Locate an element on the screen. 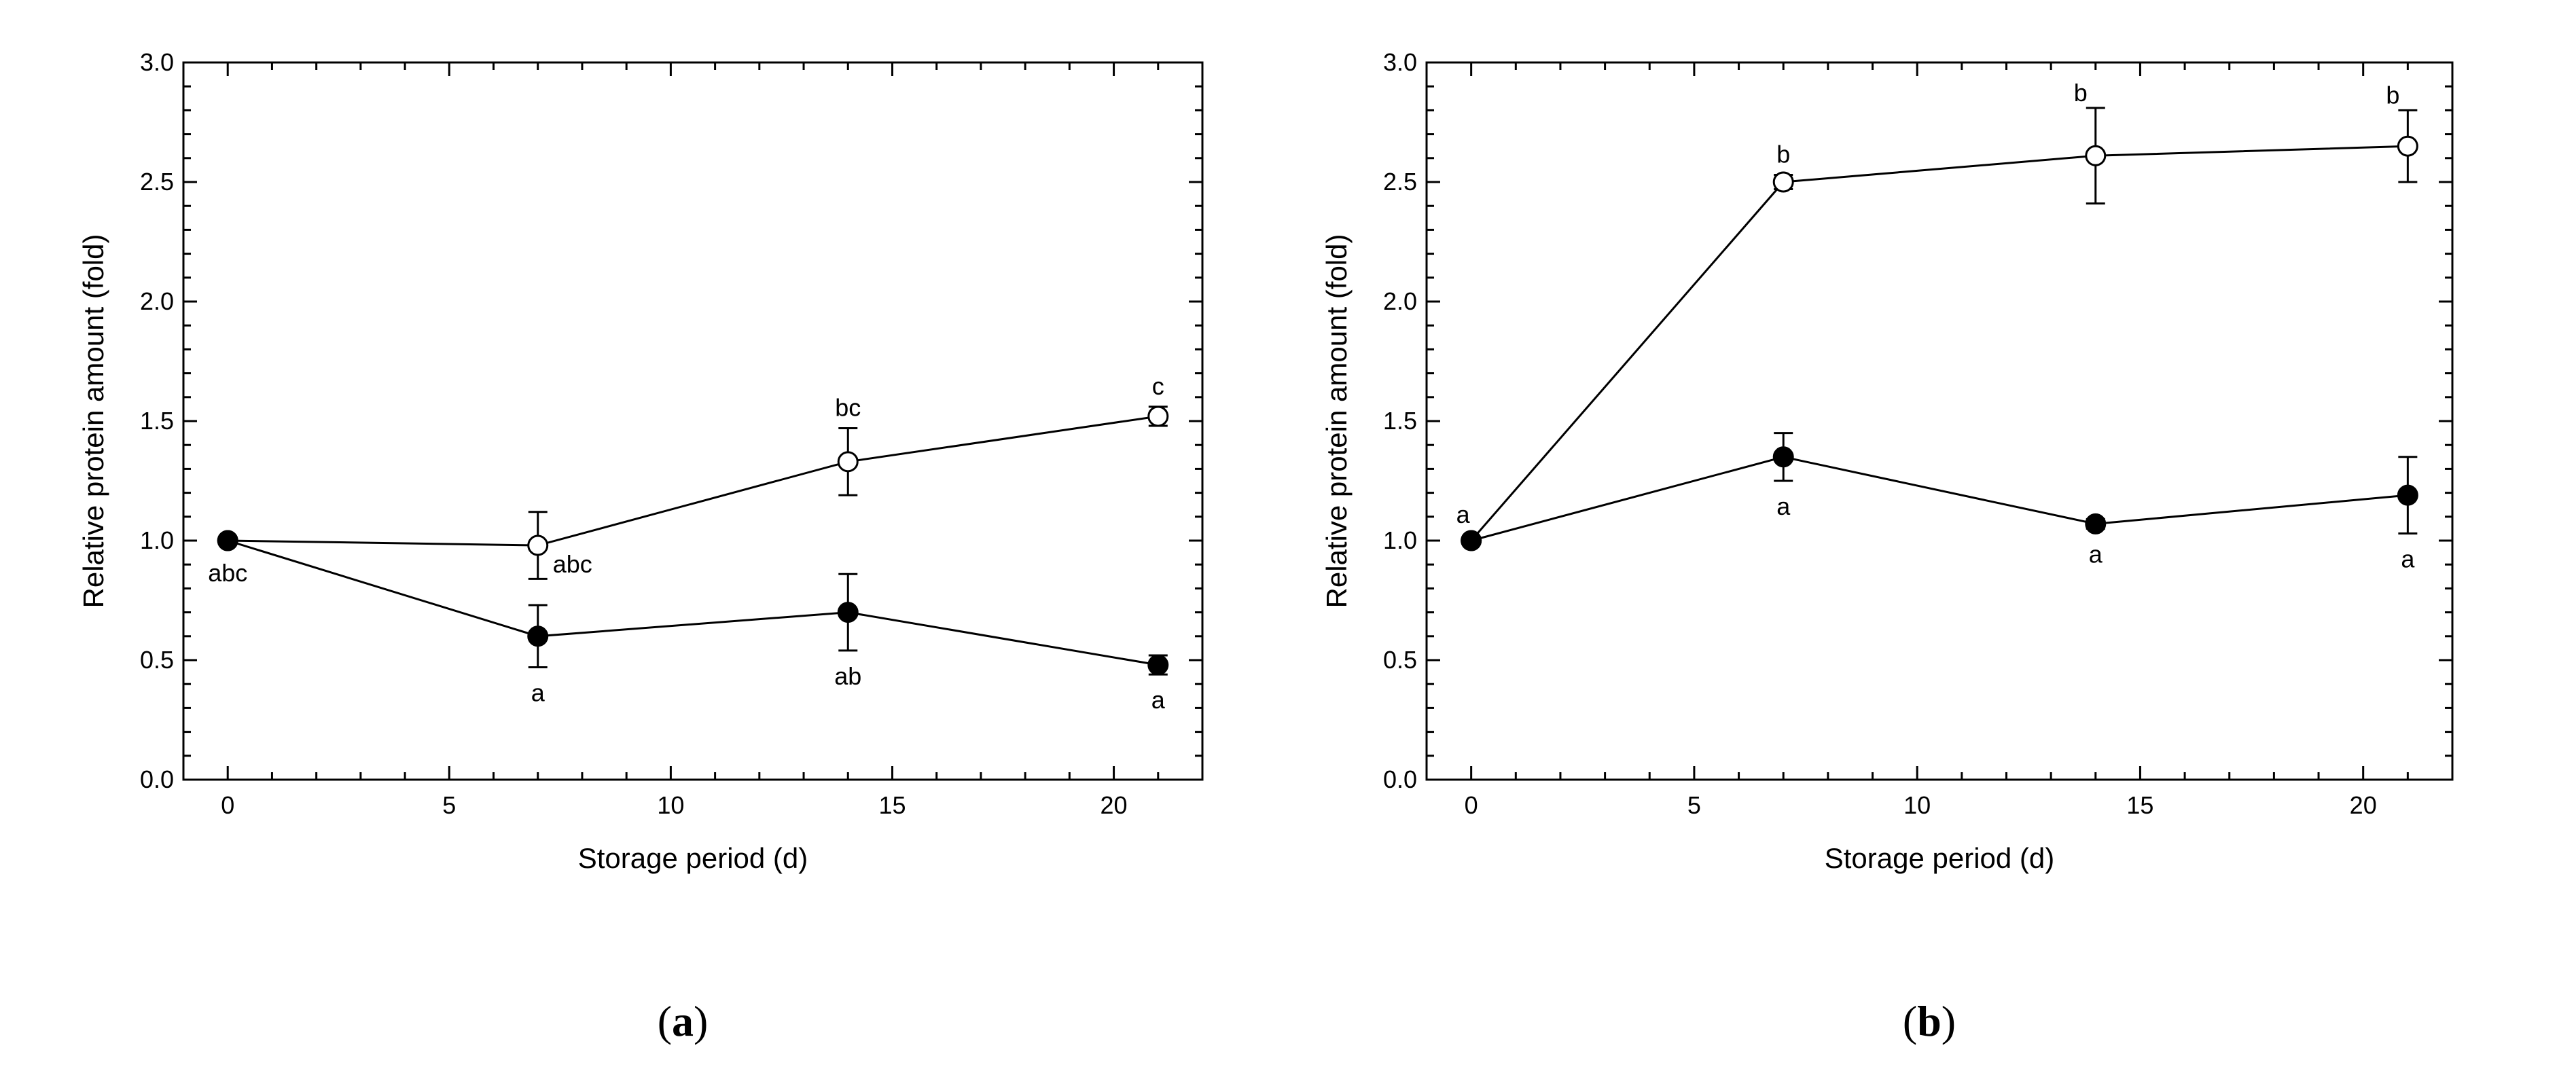 This screenshot has height=1088, width=2576. significance-label: ab is located at coordinates (848, 676).